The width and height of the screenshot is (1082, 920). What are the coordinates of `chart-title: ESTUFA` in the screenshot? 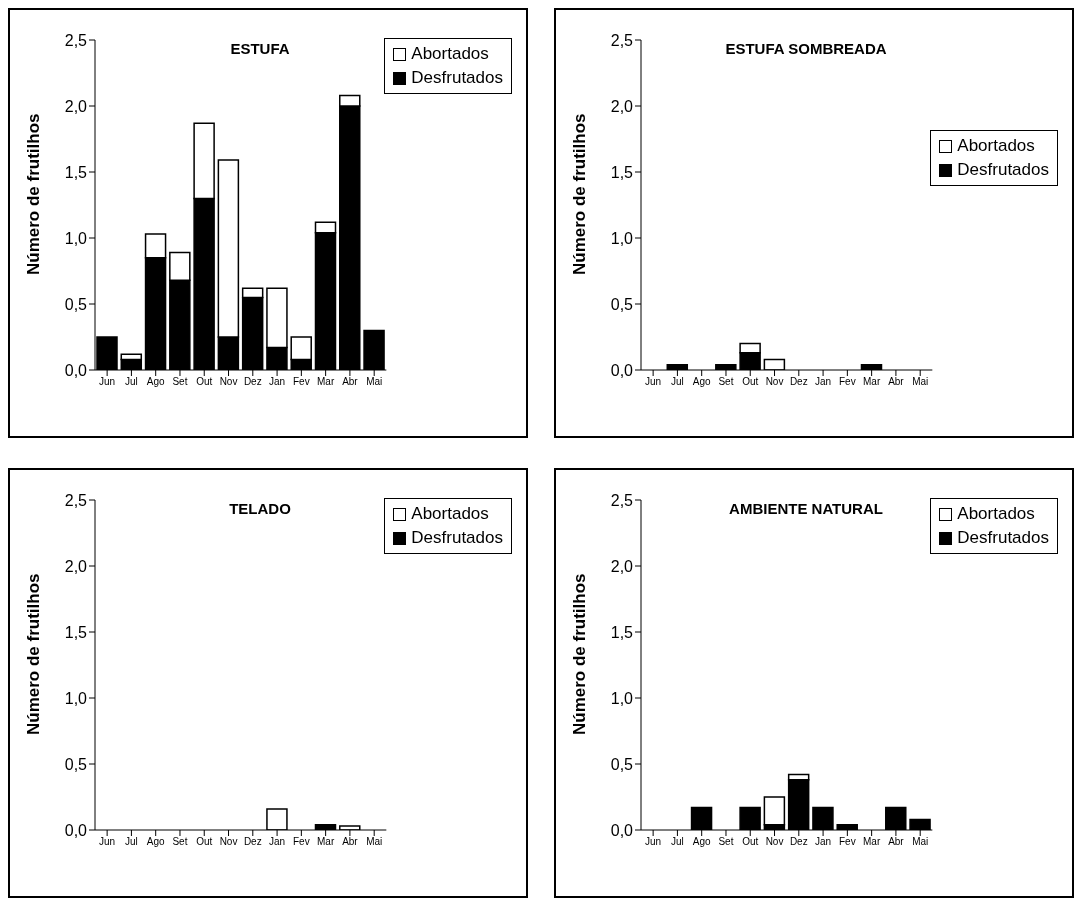 It's located at (260, 48).